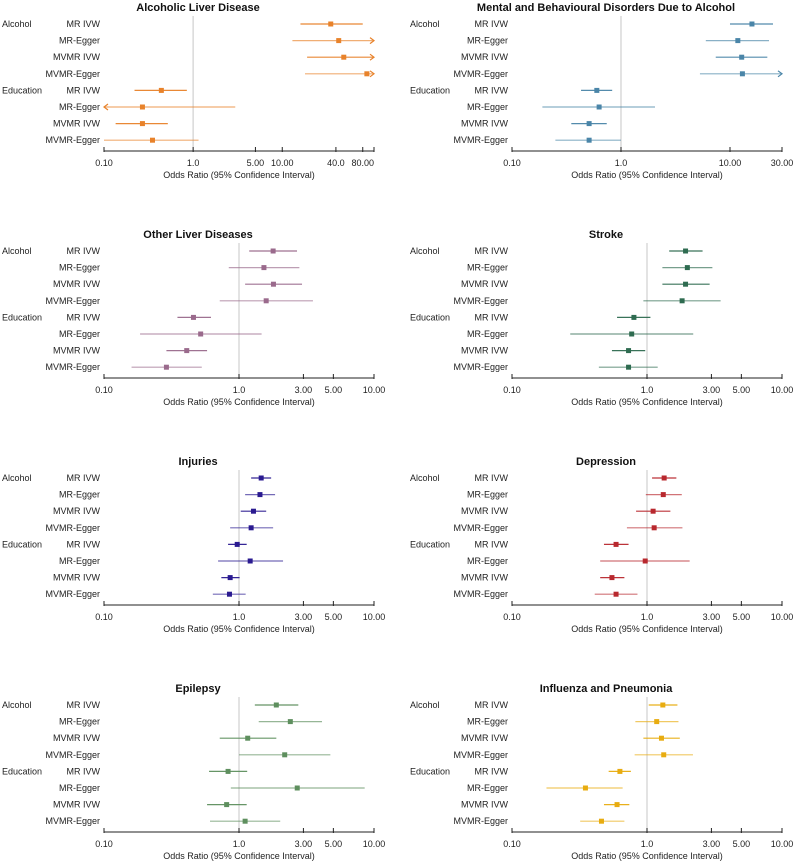  Describe the element at coordinates (197, 235) in the screenshot. I see `panel-title: Other Liver Diseases` at that location.